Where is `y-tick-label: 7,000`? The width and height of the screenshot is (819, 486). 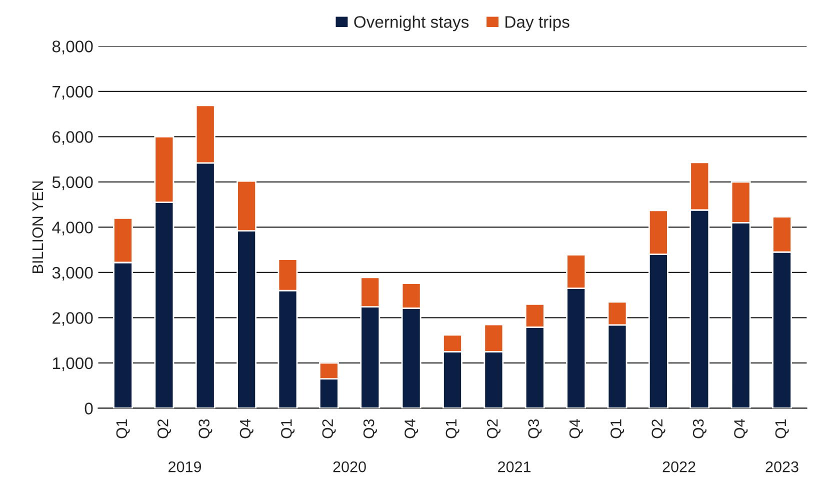
y-tick-label: 7,000 is located at coordinates (72, 93).